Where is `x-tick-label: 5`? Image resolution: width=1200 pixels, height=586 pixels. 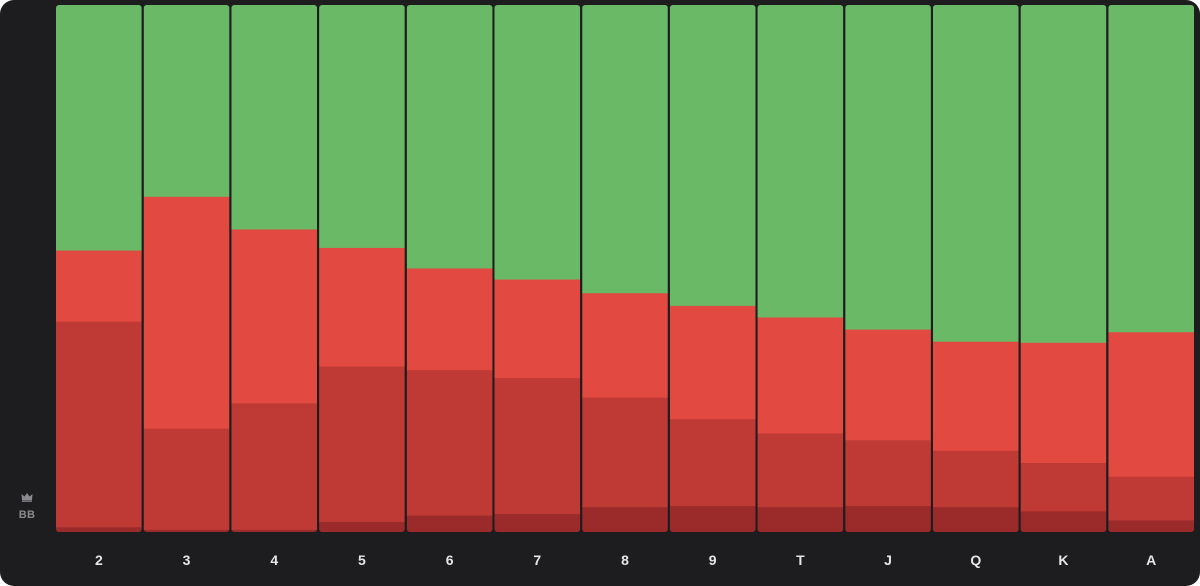 x-tick-label: 5 is located at coordinates (362, 560).